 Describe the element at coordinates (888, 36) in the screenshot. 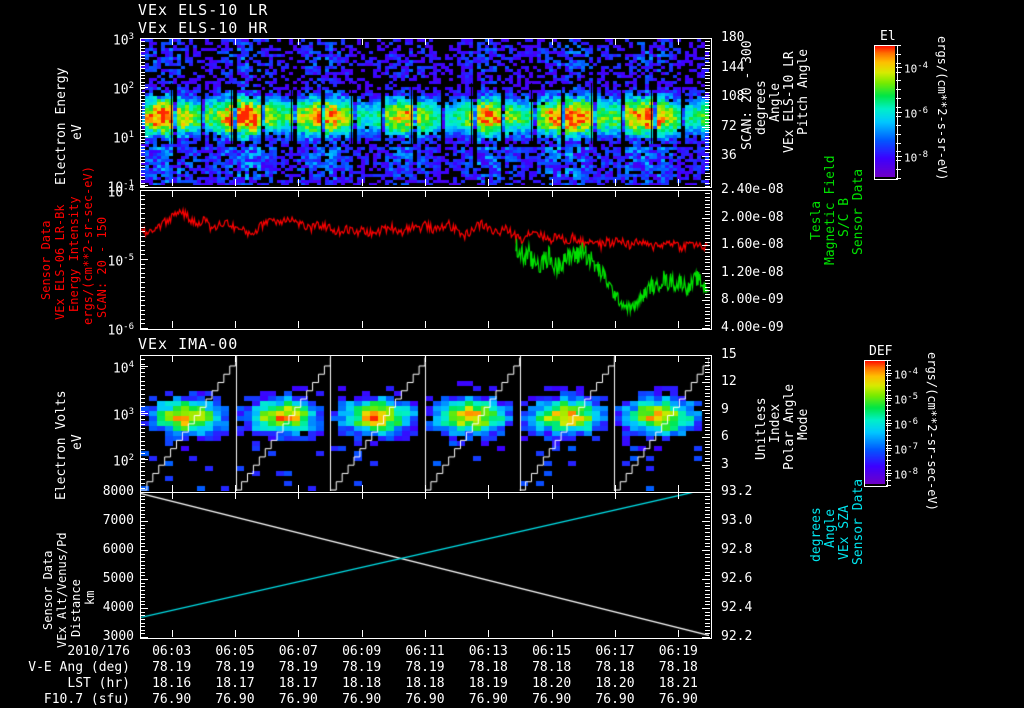

I see `colorbar1-title: El` at that location.